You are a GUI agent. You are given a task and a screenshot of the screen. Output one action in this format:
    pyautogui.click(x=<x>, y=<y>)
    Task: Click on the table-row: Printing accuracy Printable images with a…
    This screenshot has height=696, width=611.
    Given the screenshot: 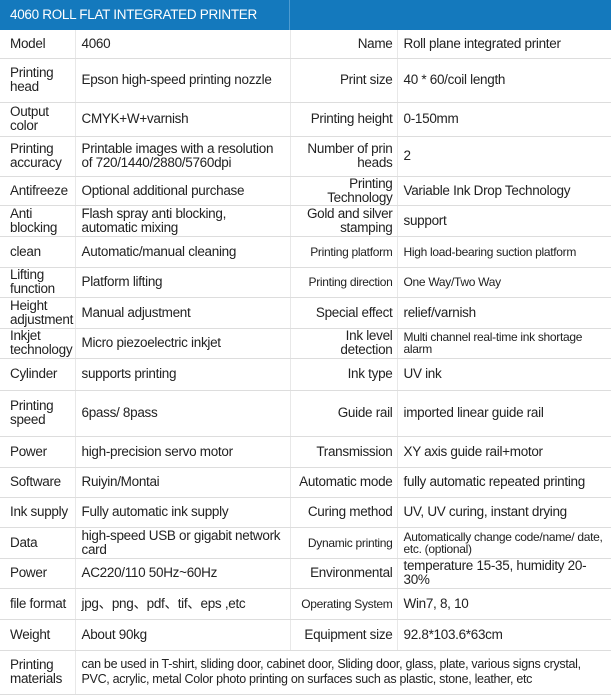 What is the action you would take?
    pyautogui.click(x=305, y=156)
    